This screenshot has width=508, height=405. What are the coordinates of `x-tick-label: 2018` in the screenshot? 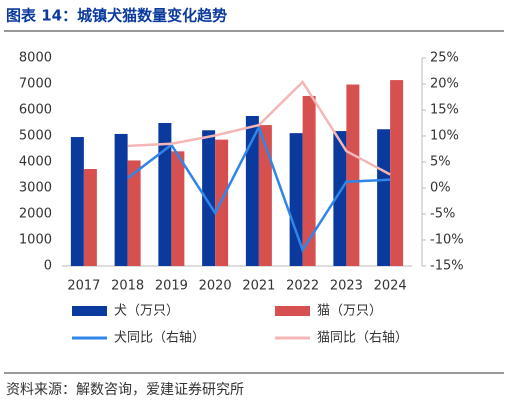 It's located at (127, 286).